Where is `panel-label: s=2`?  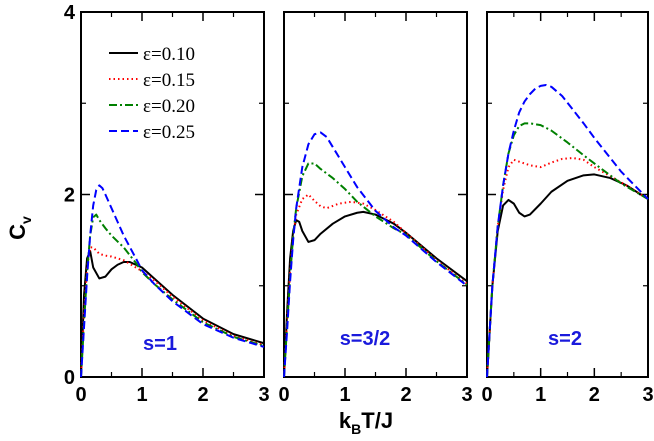
panel-label: s=2 is located at coordinates (565, 339).